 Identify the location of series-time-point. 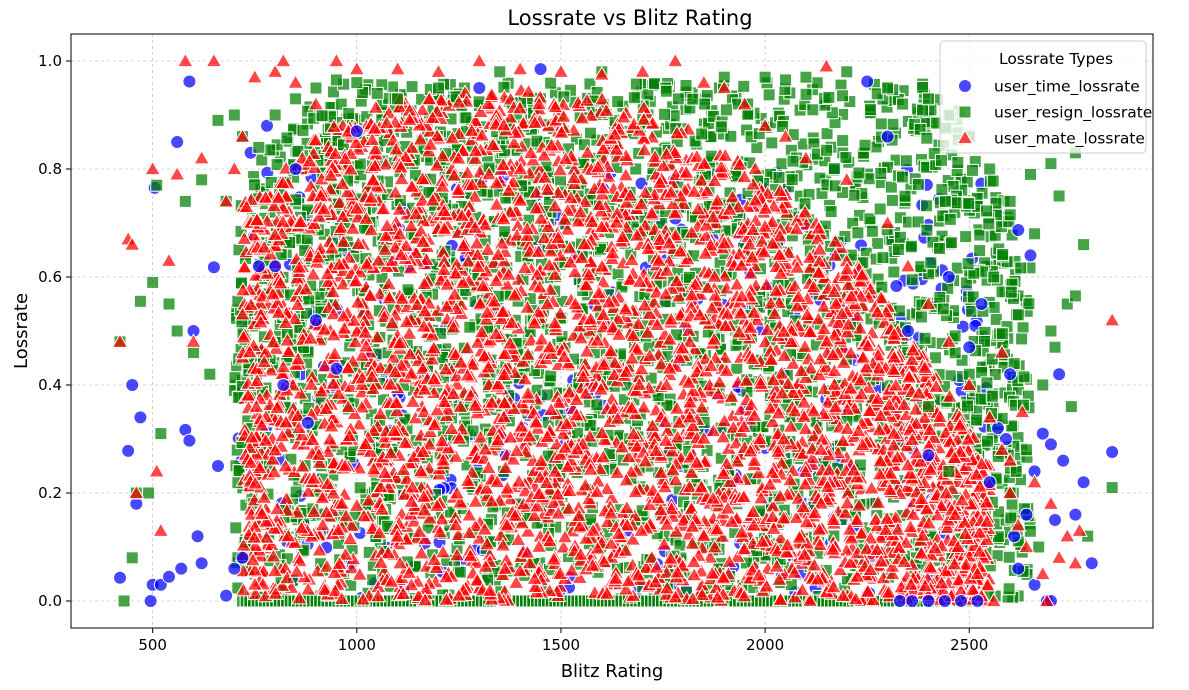
(896, 286).